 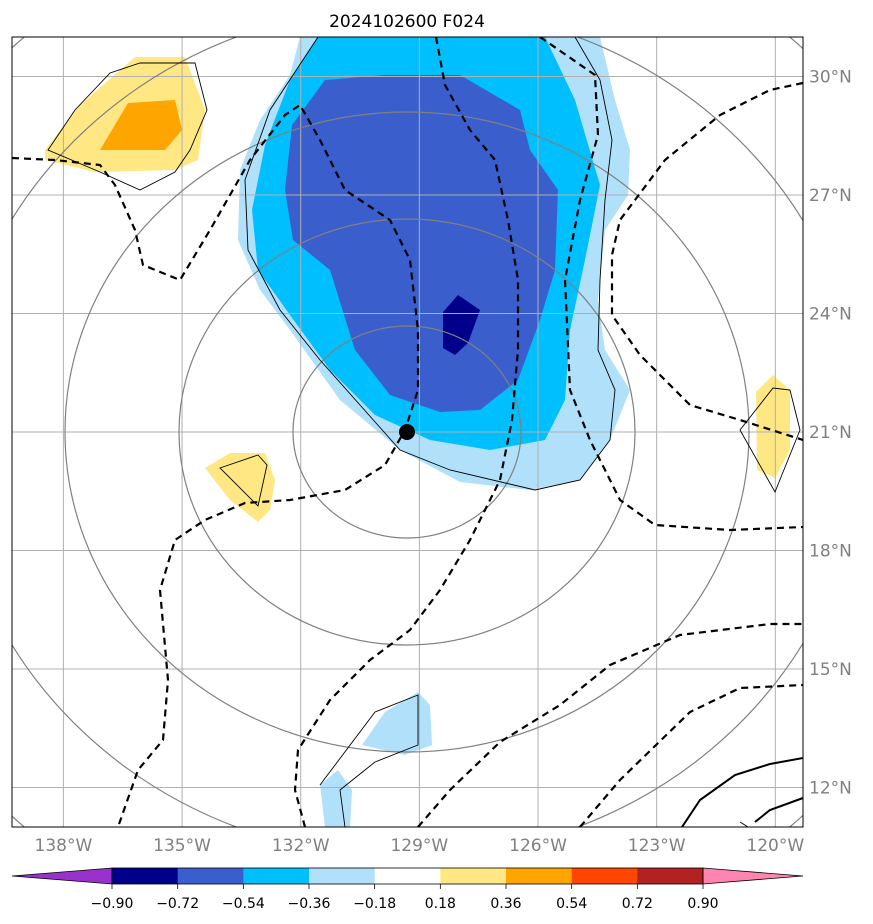 What do you see at coordinates (505, 904) in the screenshot?
I see `colorbar-tick-label: 0.36` at bounding box center [505, 904].